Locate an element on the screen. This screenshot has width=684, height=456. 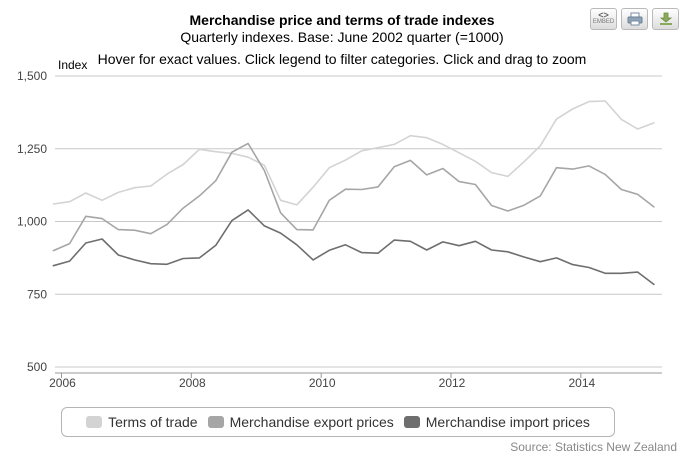
legend-label: Merchandise export prices is located at coordinates (311, 422).